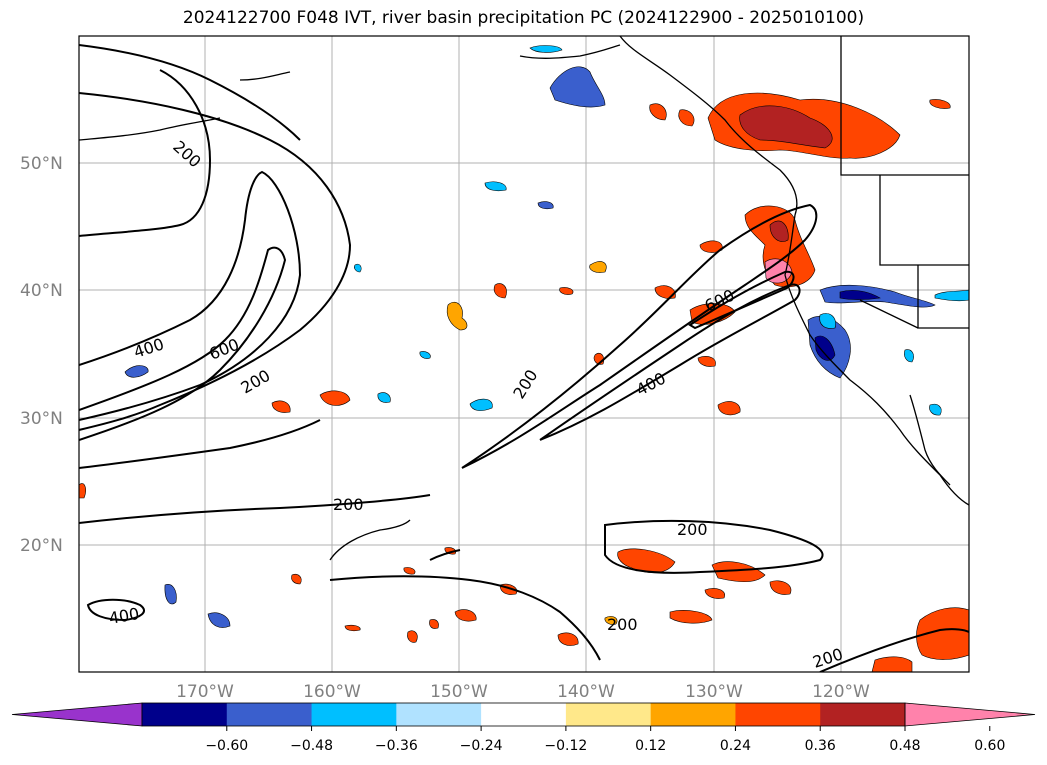  What do you see at coordinates (311, 746) in the screenshot?
I see `colorbar-tick-label: −0.48` at bounding box center [311, 746].